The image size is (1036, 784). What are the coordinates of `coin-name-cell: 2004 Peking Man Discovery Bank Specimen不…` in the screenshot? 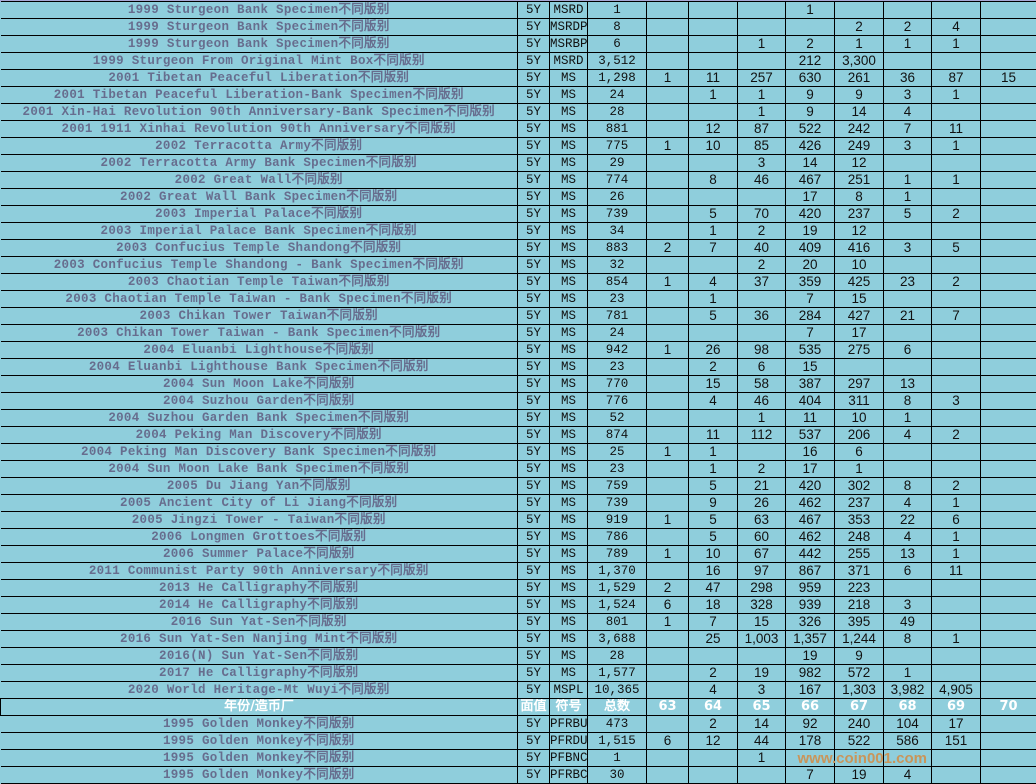 It's located at (259, 452).